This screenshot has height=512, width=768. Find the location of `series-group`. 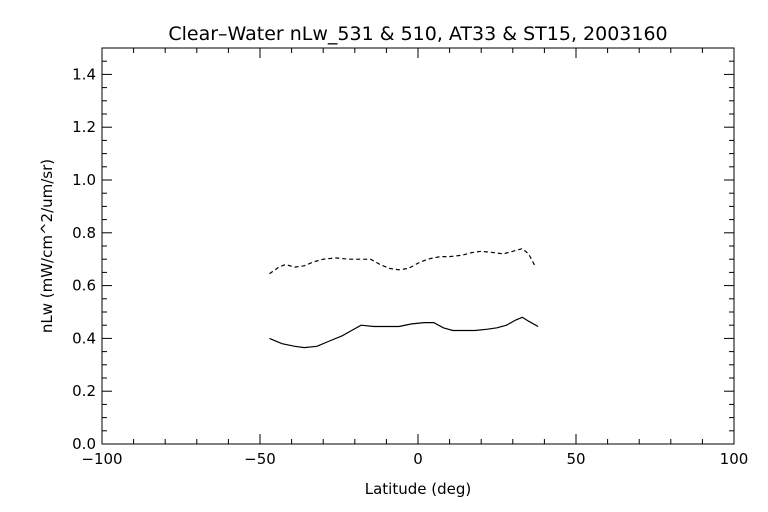

series-group is located at coordinates (404, 298).